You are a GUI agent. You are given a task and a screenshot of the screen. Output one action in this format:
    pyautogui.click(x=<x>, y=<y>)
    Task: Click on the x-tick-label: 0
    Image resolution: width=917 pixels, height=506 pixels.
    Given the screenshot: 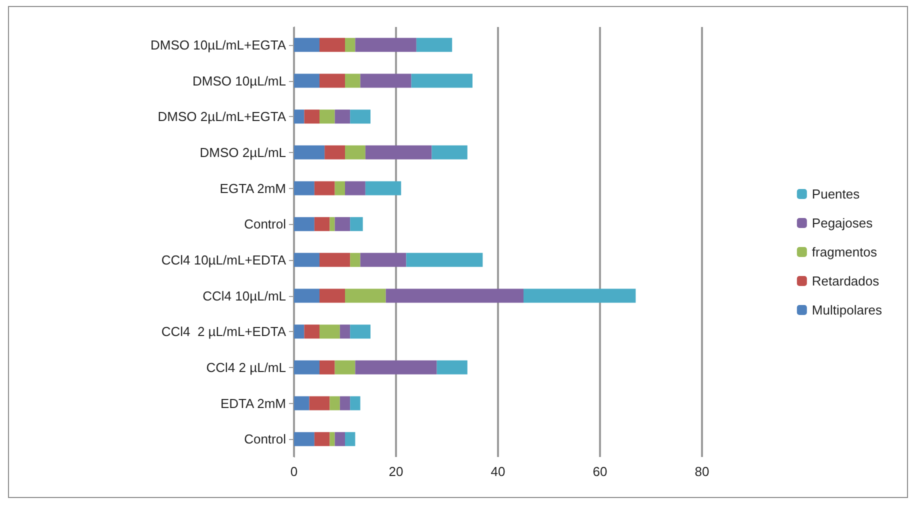 What is the action you would take?
    pyautogui.click(x=294, y=471)
    